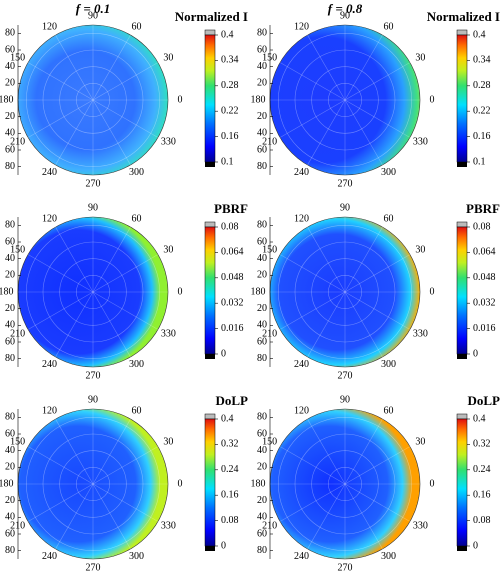  Describe the element at coordinates (230, 494) in the screenshot. I see `colorbar-tick-label: 0.16` at that location.